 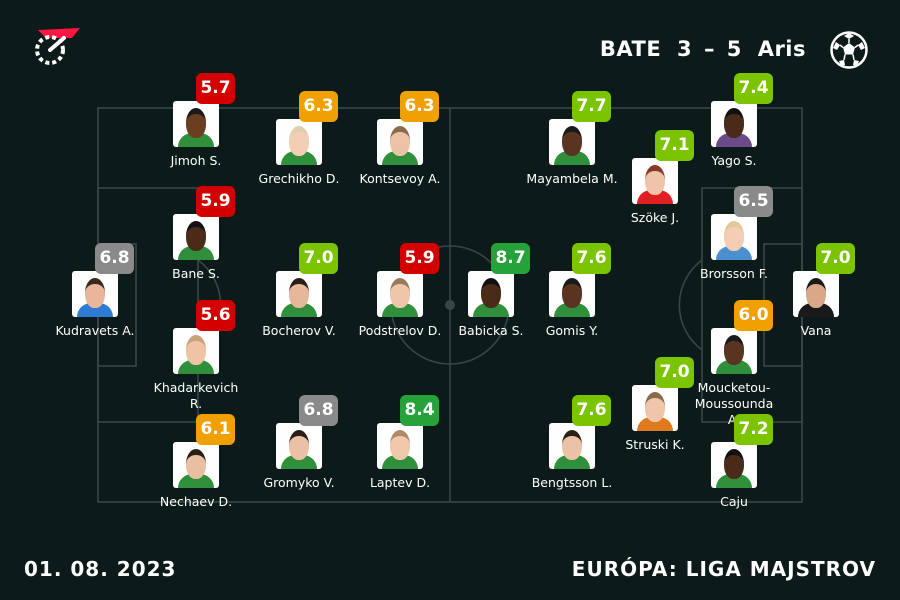 What do you see at coordinates (215, 88) in the screenshot?
I see `player-rating-badge: 5.7` at bounding box center [215, 88].